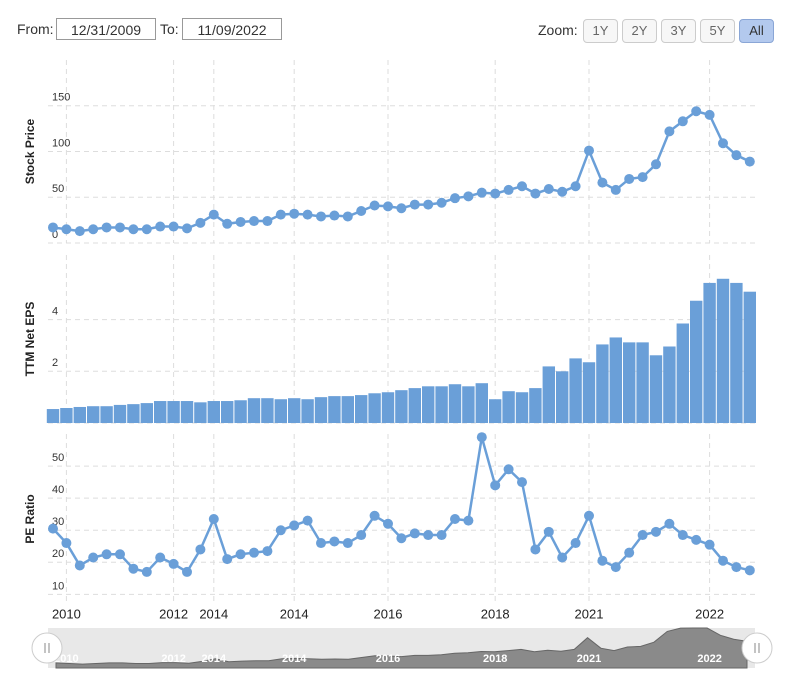 This screenshot has height=681, width=799. What do you see at coordinates (639, 31) in the screenshot?
I see `zoom-button: 2Y` at bounding box center [639, 31].